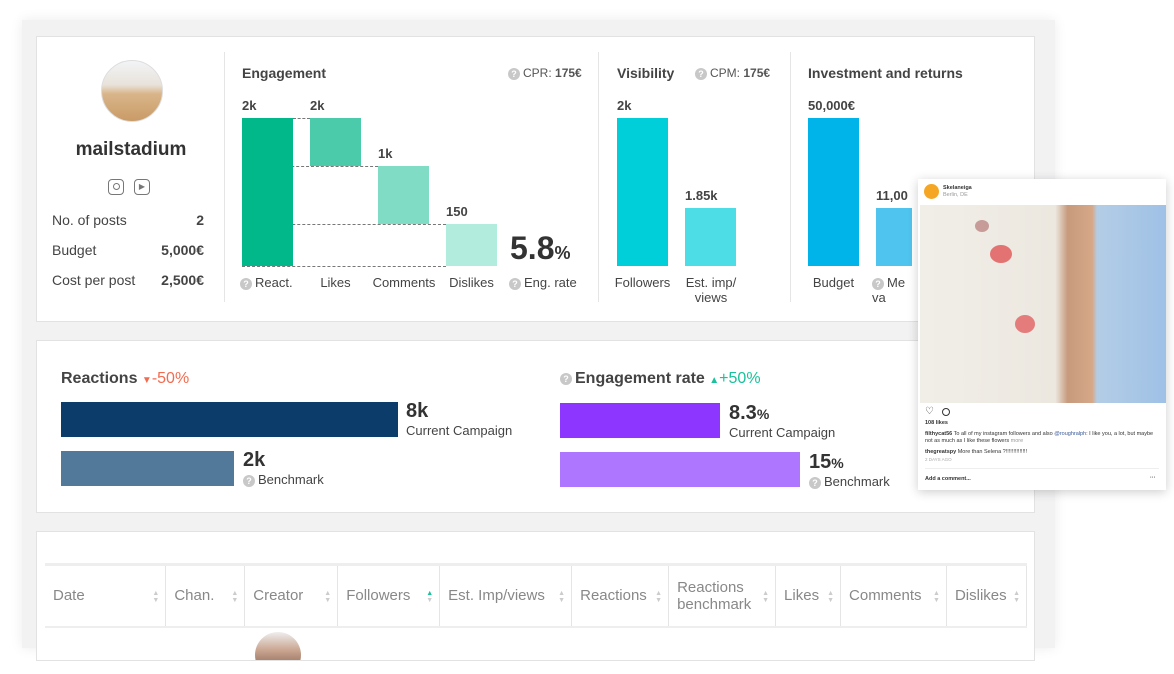  Describe the element at coordinates (957, 188) in the screenshot. I see `post-user: Skelaneiga` at that location.